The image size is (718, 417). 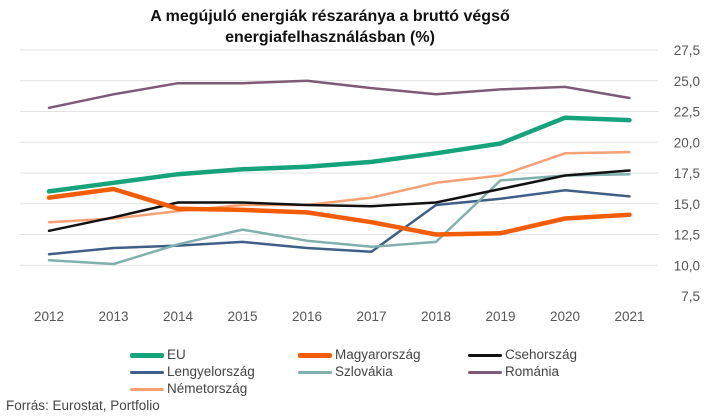 What do you see at coordinates (339, 211) in the screenshot?
I see `series-line-magyarorszag` at bounding box center [339, 211].